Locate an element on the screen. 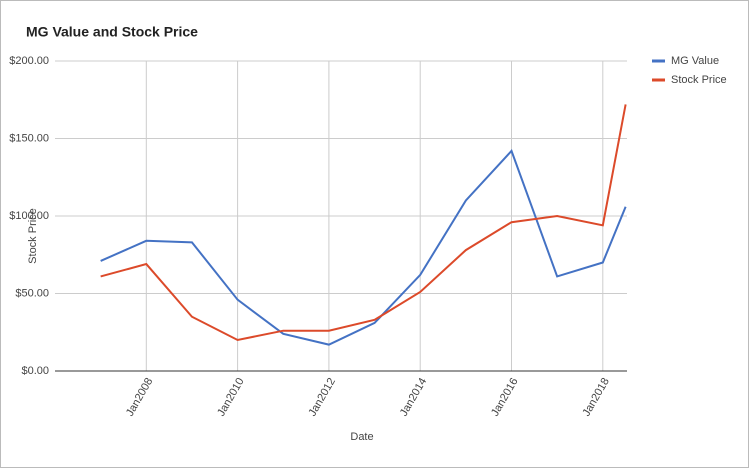  x-axis-label: Date is located at coordinates (361, 437).